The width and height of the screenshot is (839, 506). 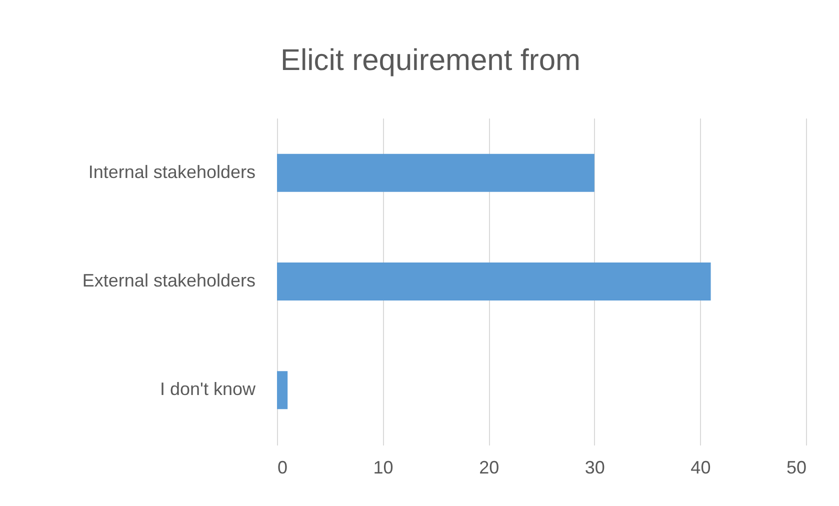 I want to click on x-tick-label: 30, so click(x=594, y=468).